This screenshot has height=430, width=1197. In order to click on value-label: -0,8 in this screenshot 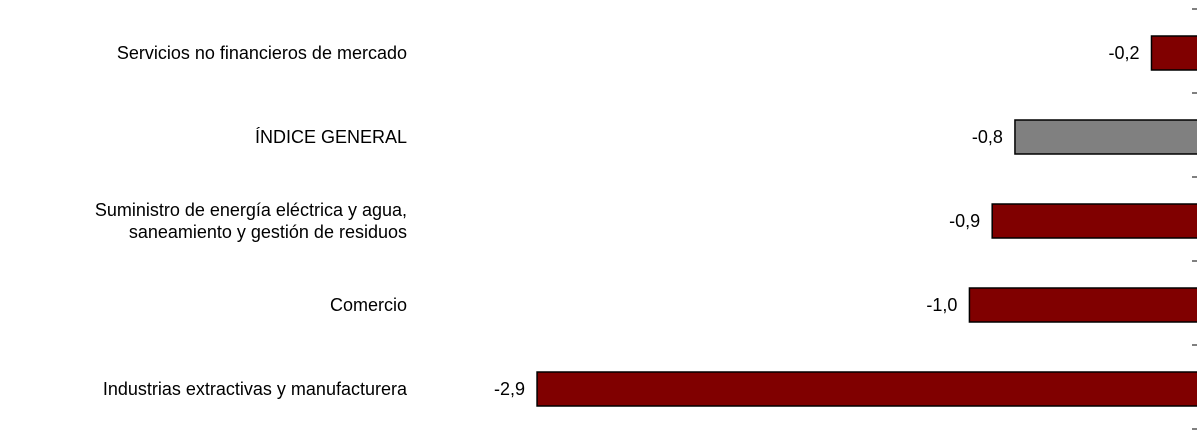, I will do `click(987, 137)`.